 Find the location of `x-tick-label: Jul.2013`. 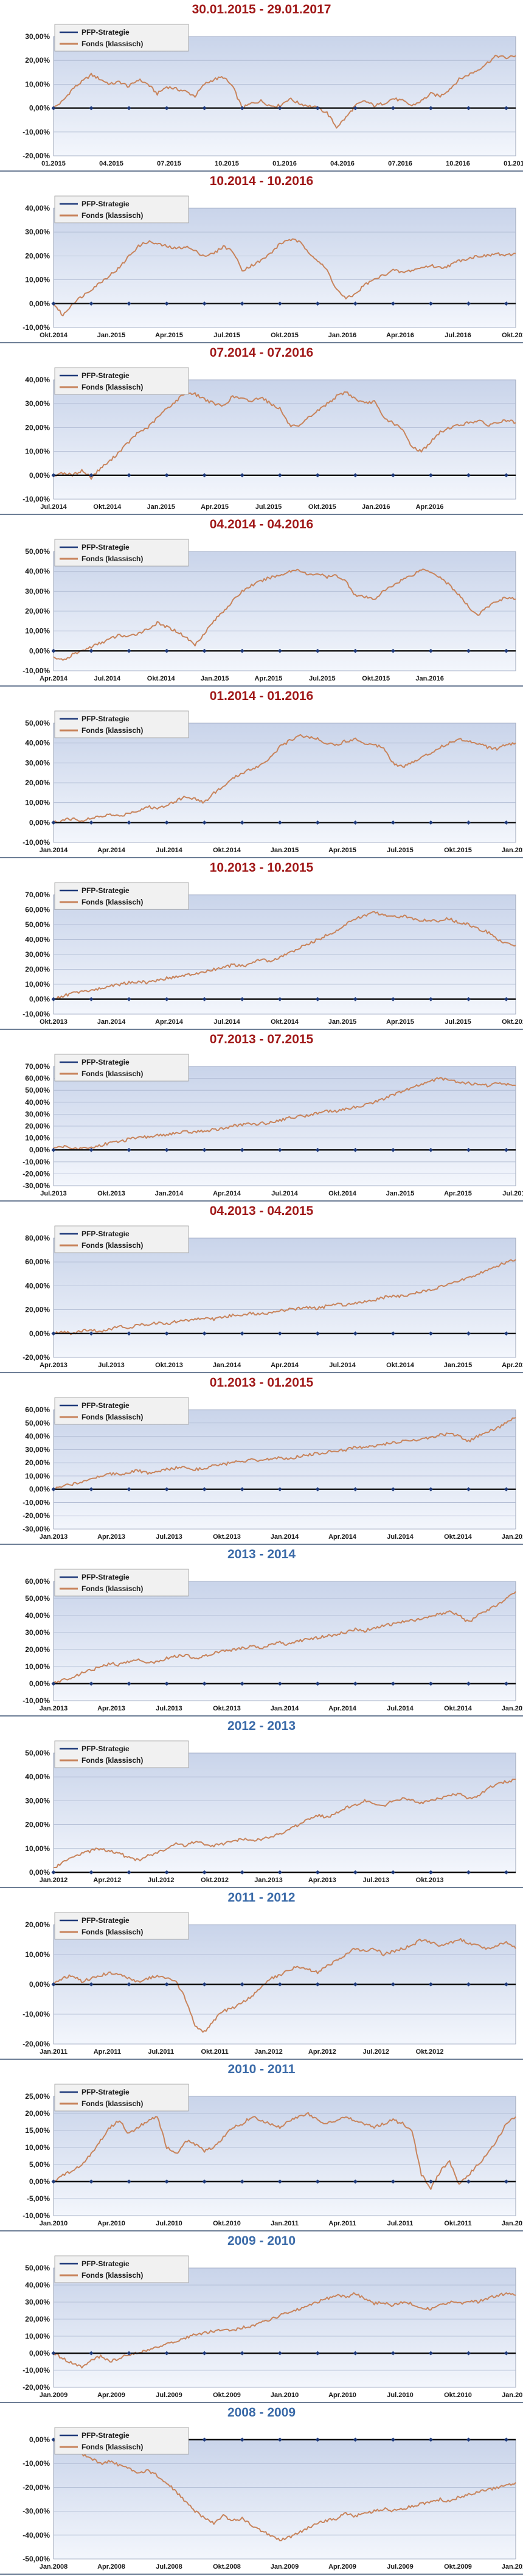

x-tick-label: Jul.2013 is located at coordinates (169, 1537).